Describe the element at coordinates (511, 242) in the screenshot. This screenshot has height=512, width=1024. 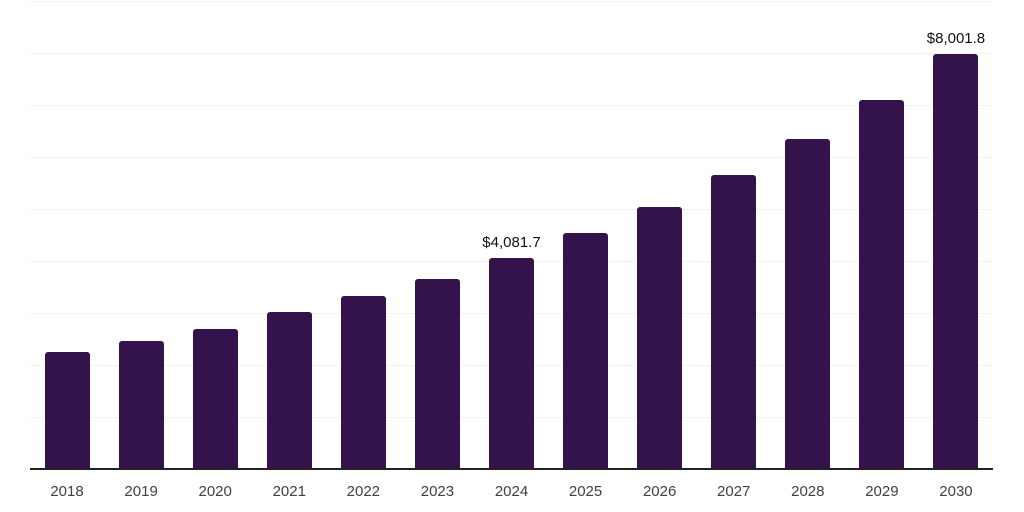
I see `bar-value-label-2024: $4,081.7` at that location.